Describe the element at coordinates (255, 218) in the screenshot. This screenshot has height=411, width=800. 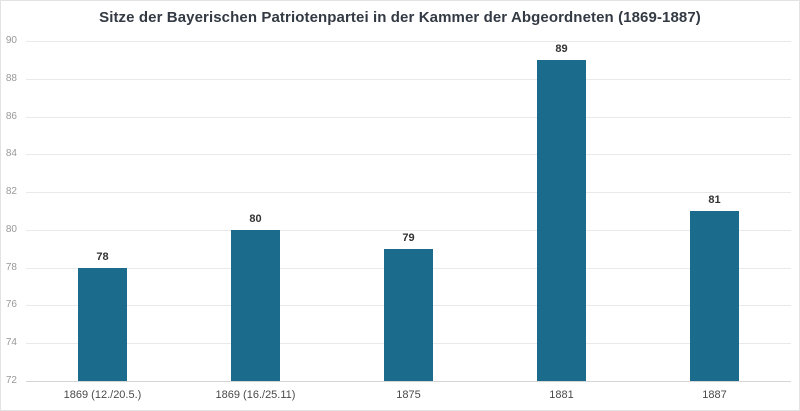
I see `bar-value-label-1869 (16./25.11): 80` at that location.